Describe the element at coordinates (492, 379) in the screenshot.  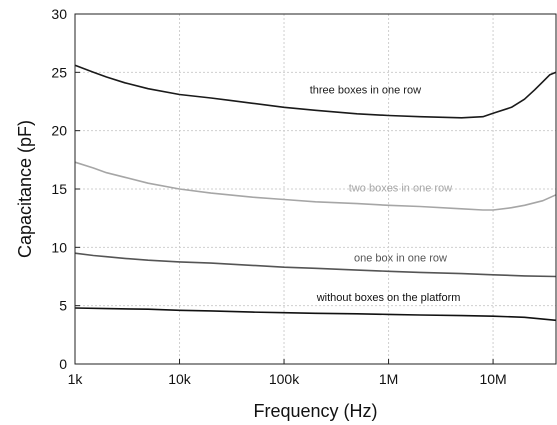
I see `x-tick-label: 10M` at that location.